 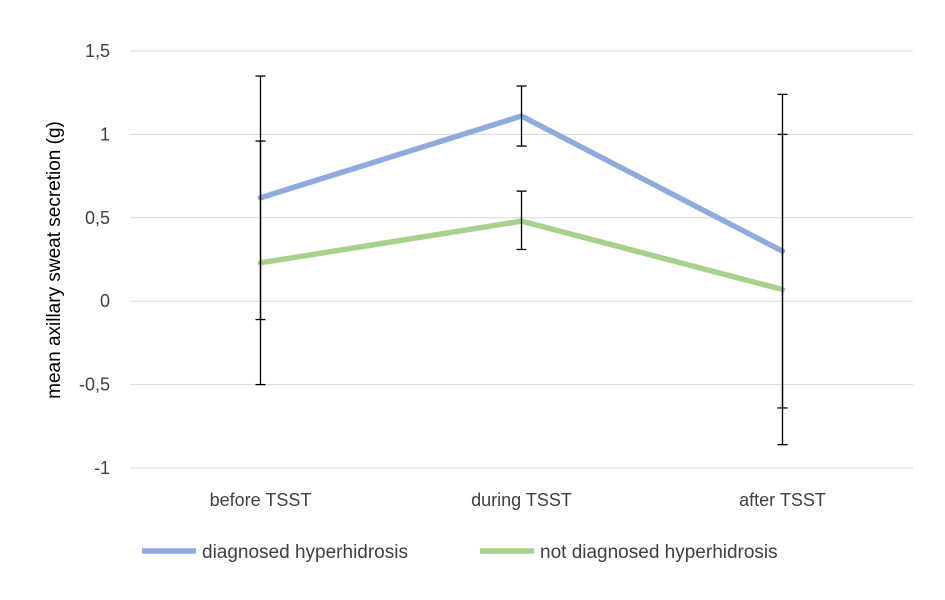 What do you see at coordinates (305, 552) in the screenshot?
I see `legend-label: diagnosed hyperhidrosis` at bounding box center [305, 552].